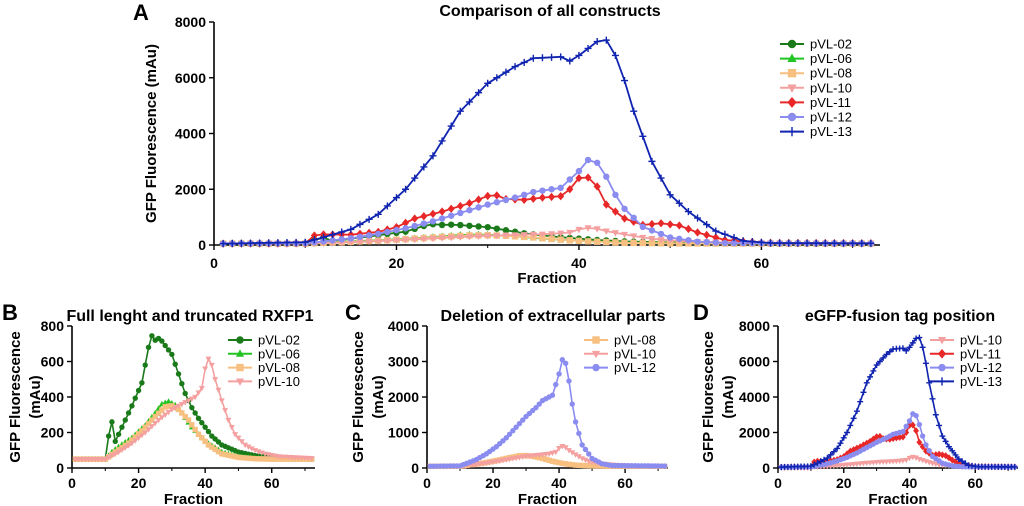 This screenshot has width=1024, height=506. I want to click on y-axis-label-line-1: GFP Fluorescence, so click(358, 396).